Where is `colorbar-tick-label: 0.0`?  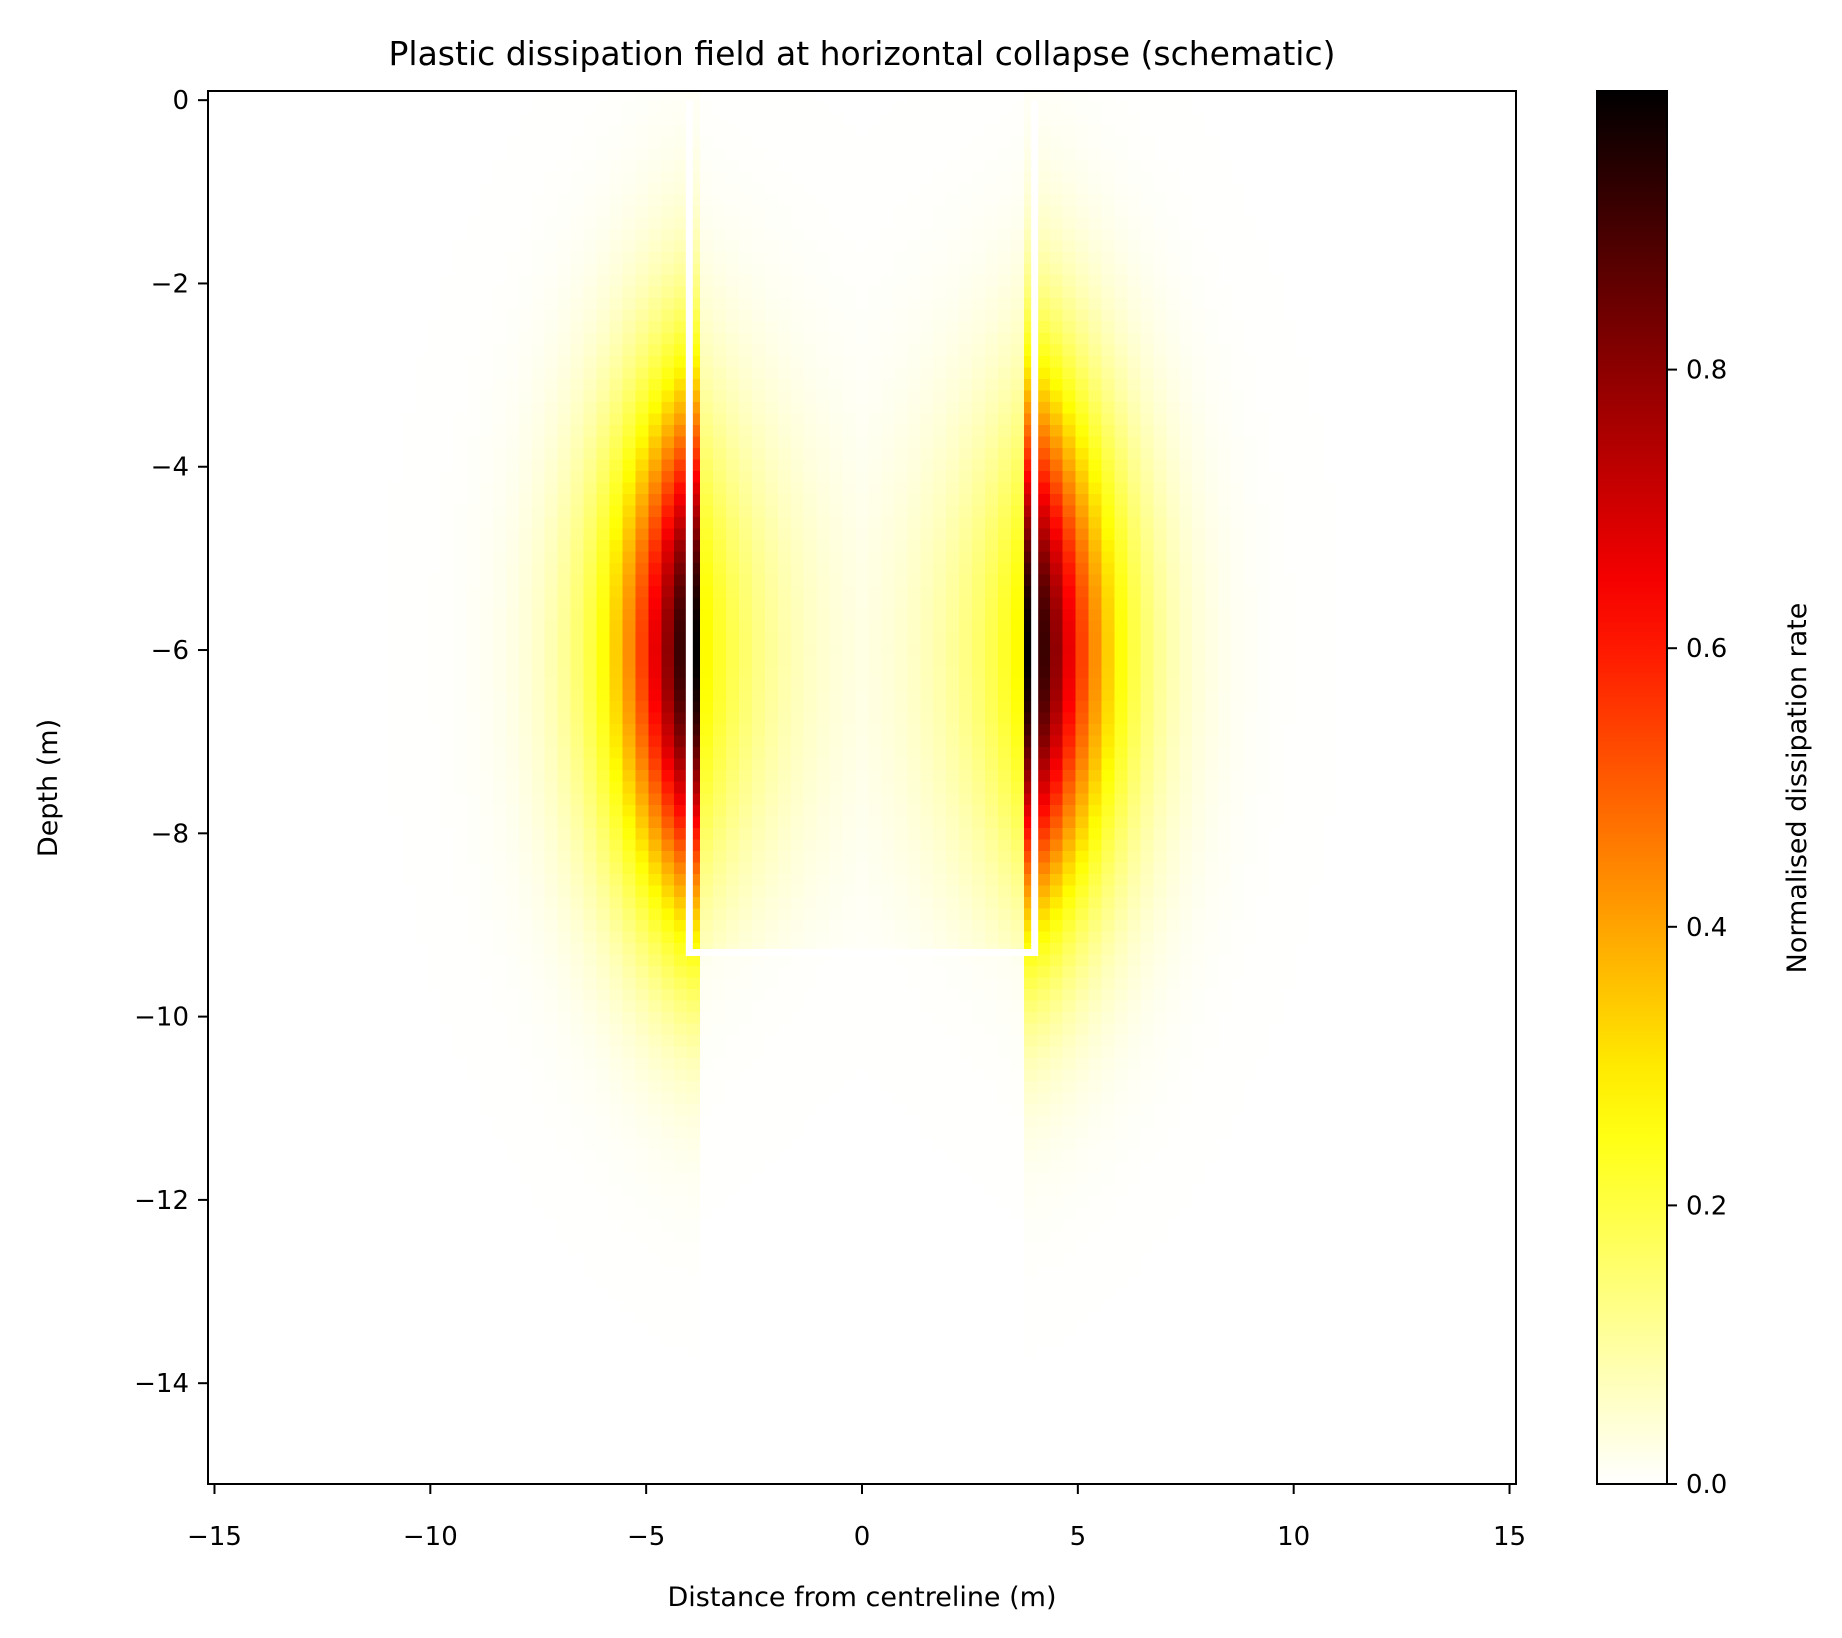 colorbar-tick-label: 0.0 is located at coordinates (1706, 1485).